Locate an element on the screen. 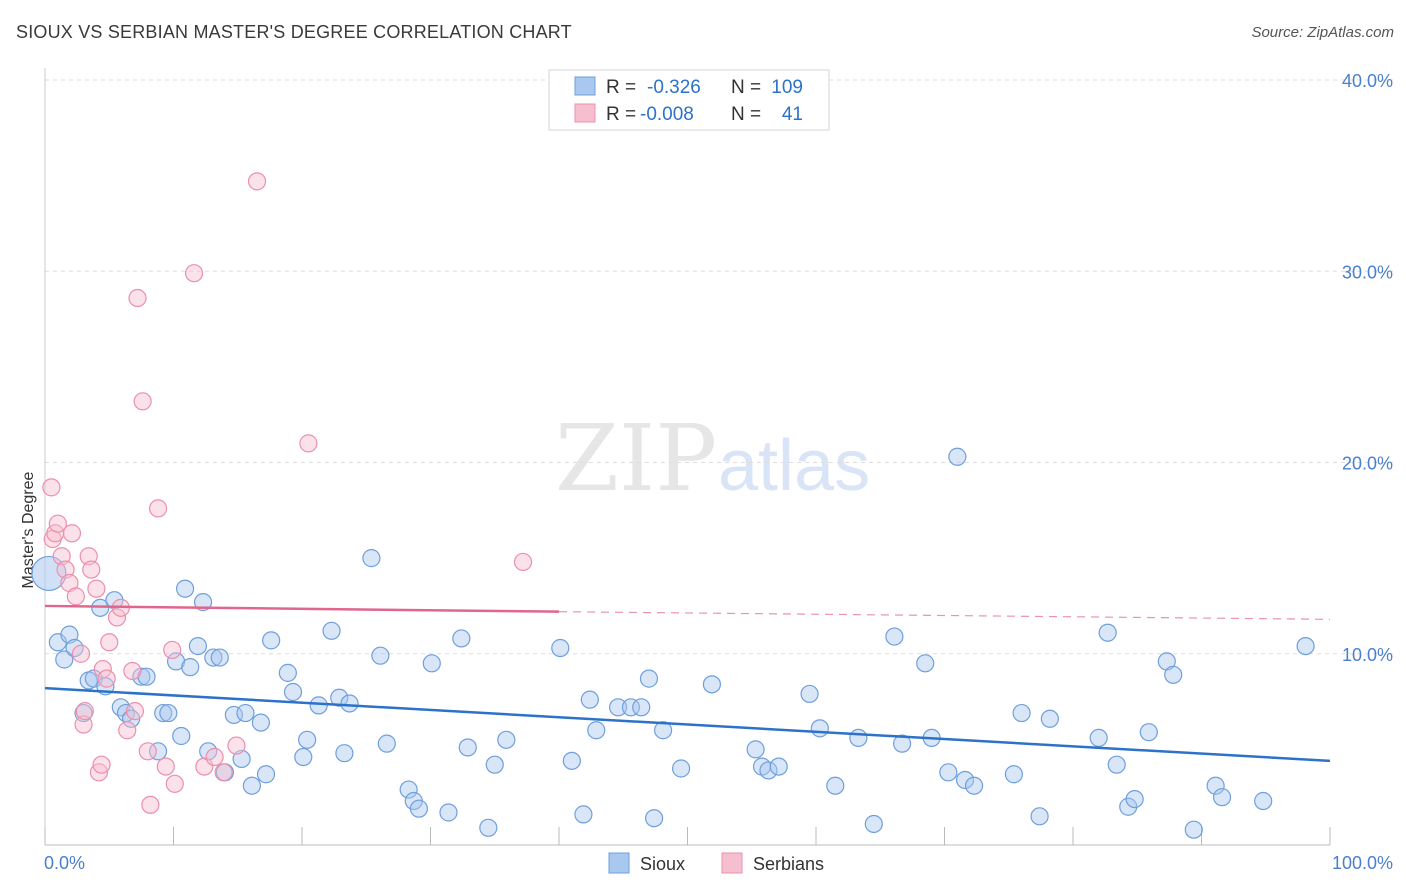 This screenshot has width=1406, height=892. y-tick-label: 20.0% is located at coordinates (1367, 464).